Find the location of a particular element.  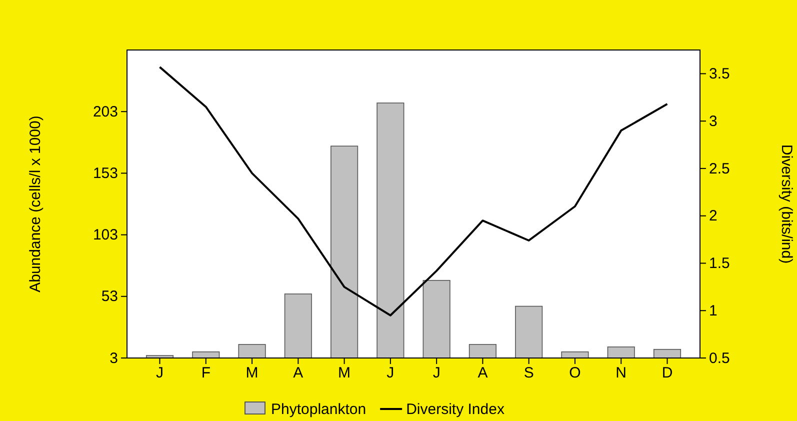

y2-tick-label: 2.5 is located at coordinates (719, 169).